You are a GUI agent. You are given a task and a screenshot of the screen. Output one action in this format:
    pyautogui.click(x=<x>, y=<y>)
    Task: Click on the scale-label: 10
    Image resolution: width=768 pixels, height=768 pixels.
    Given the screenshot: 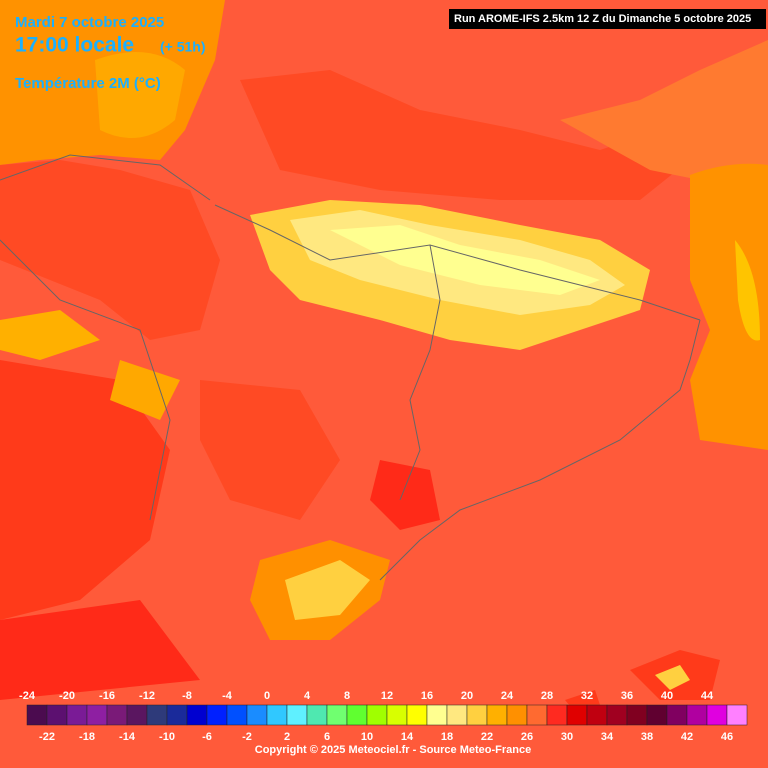 What is the action you would take?
    pyautogui.click(x=367, y=737)
    